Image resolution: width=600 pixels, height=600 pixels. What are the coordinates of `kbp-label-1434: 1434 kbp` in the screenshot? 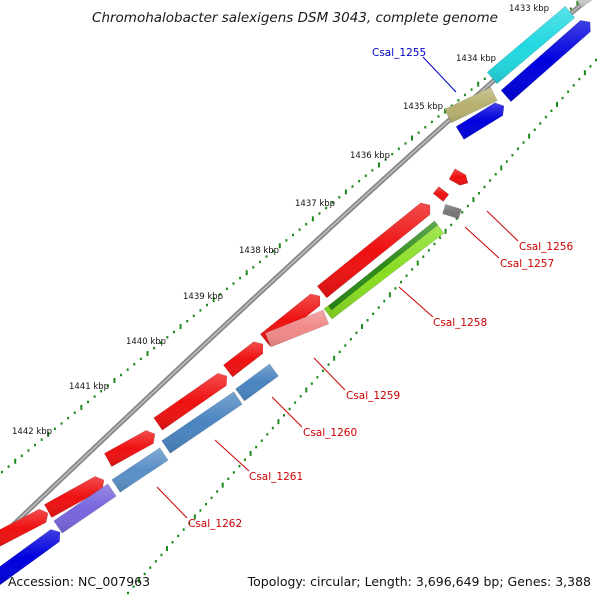 It's located at (476, 59).